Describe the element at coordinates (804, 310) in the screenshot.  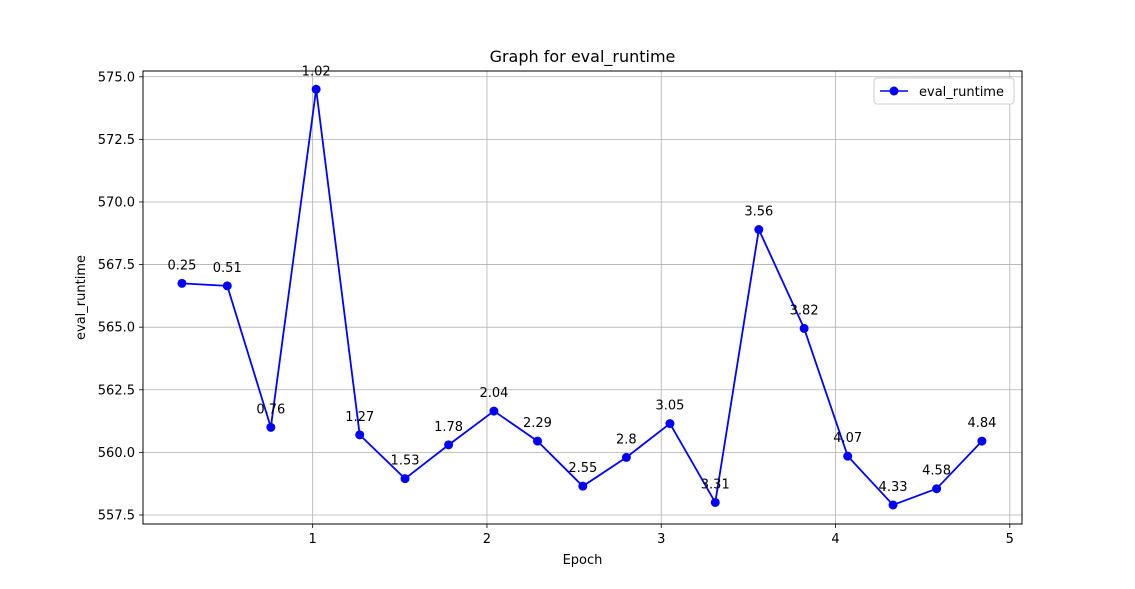
I see `data-label: 3.82` at that location.